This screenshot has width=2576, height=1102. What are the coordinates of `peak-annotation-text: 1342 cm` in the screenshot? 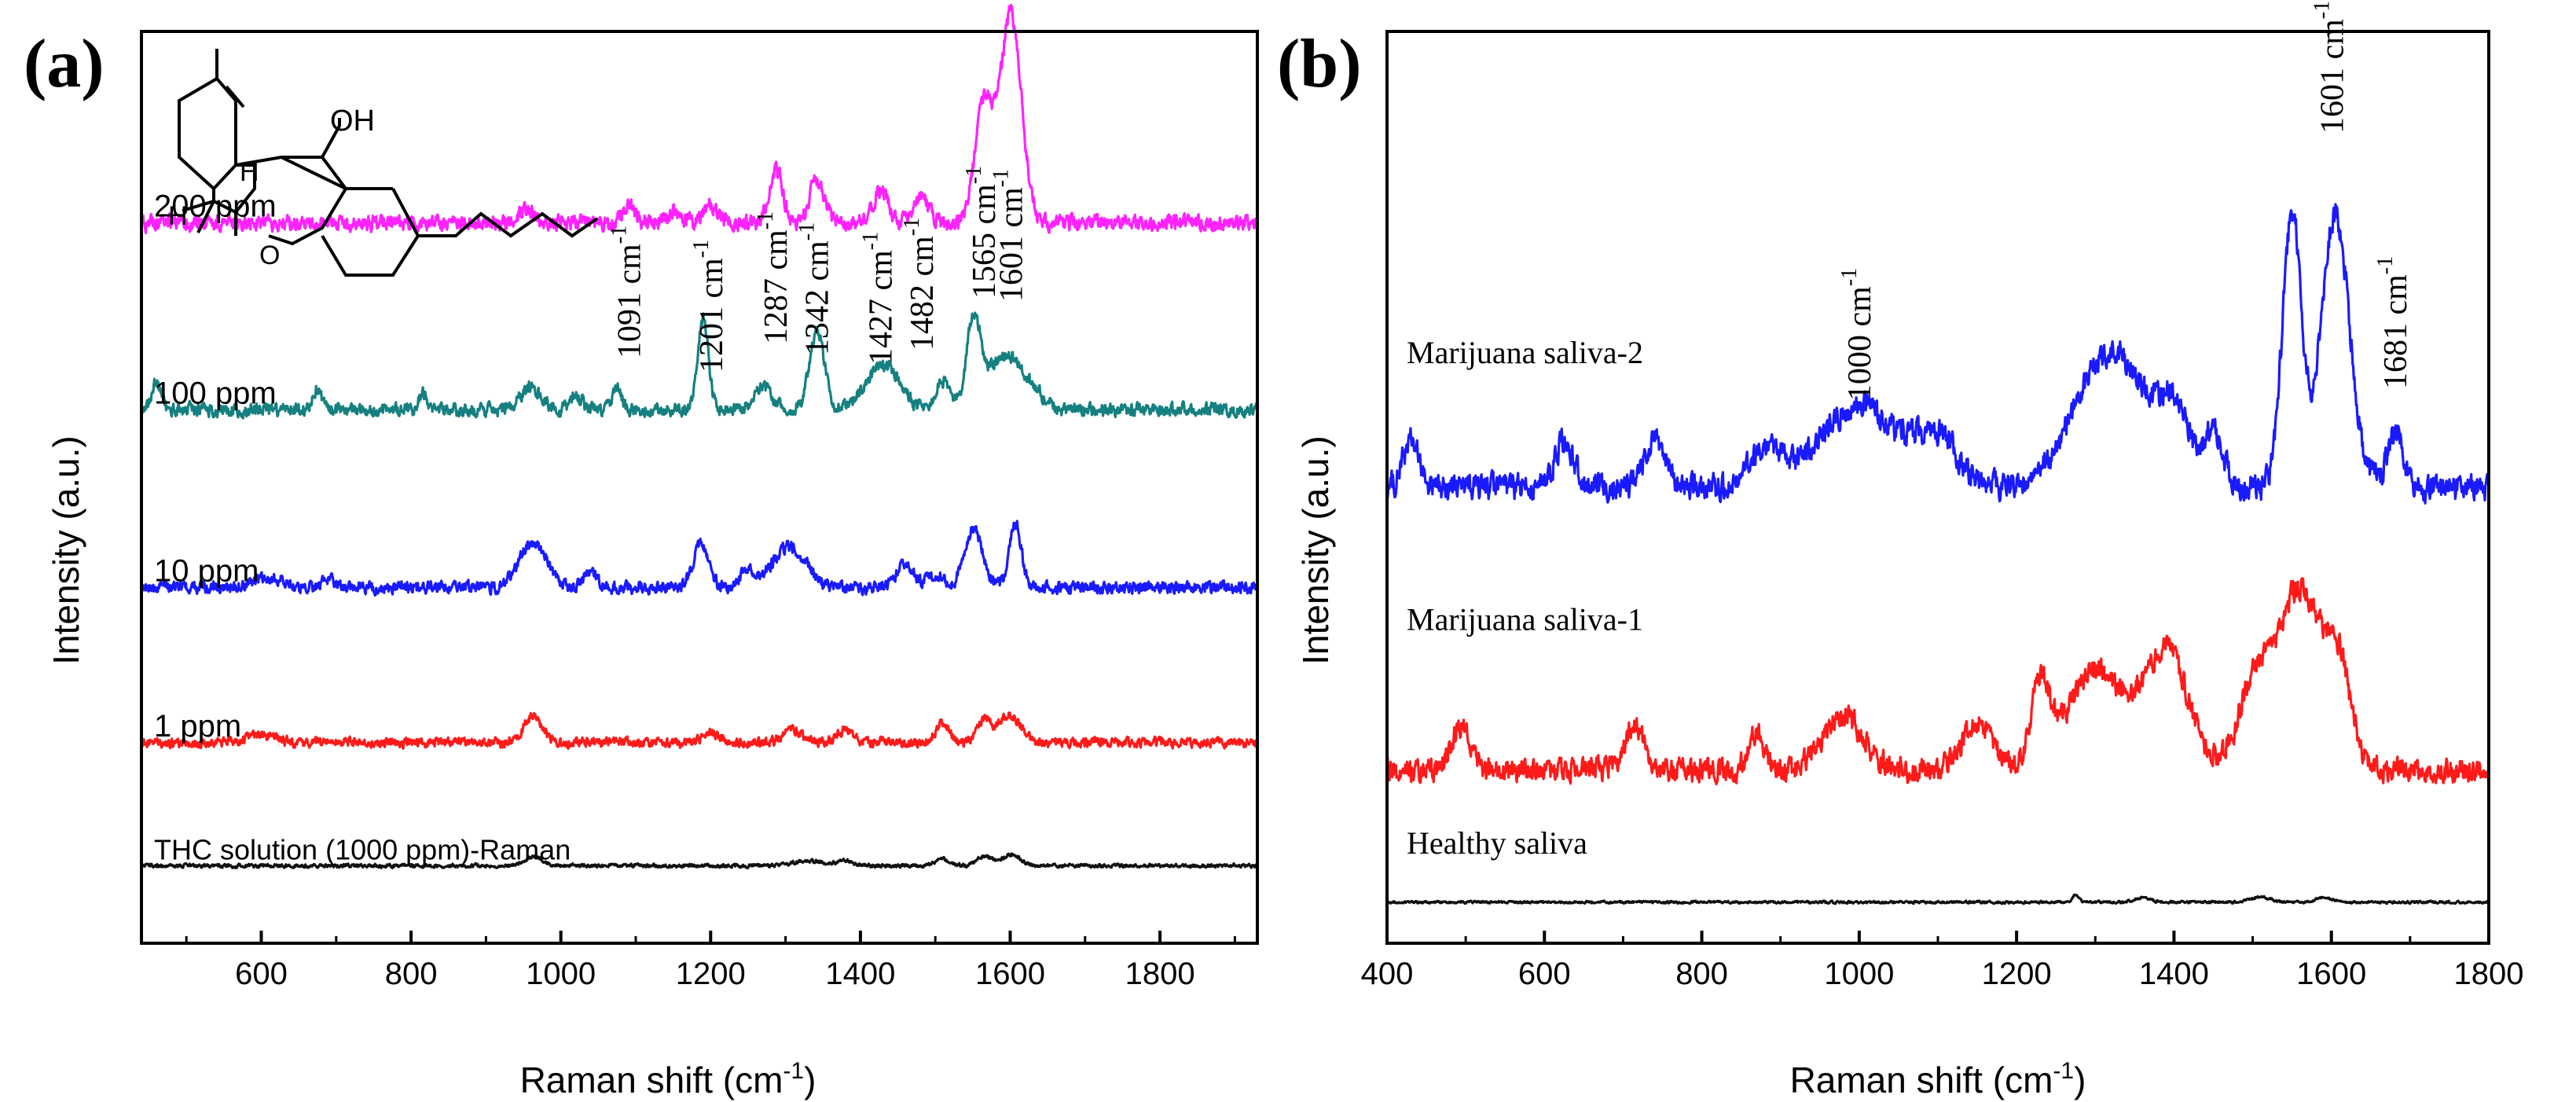 It's located at (818, 298).